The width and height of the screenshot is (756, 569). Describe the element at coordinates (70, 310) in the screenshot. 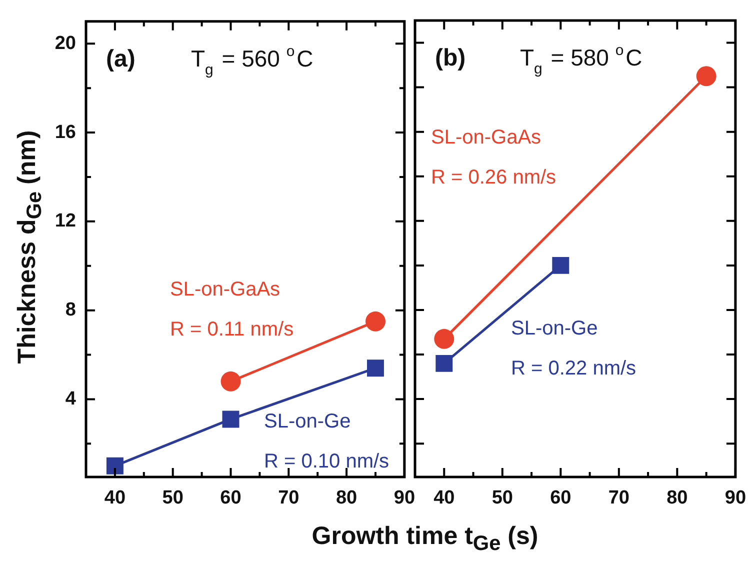

I see `y-tick-label: 8` at that location.